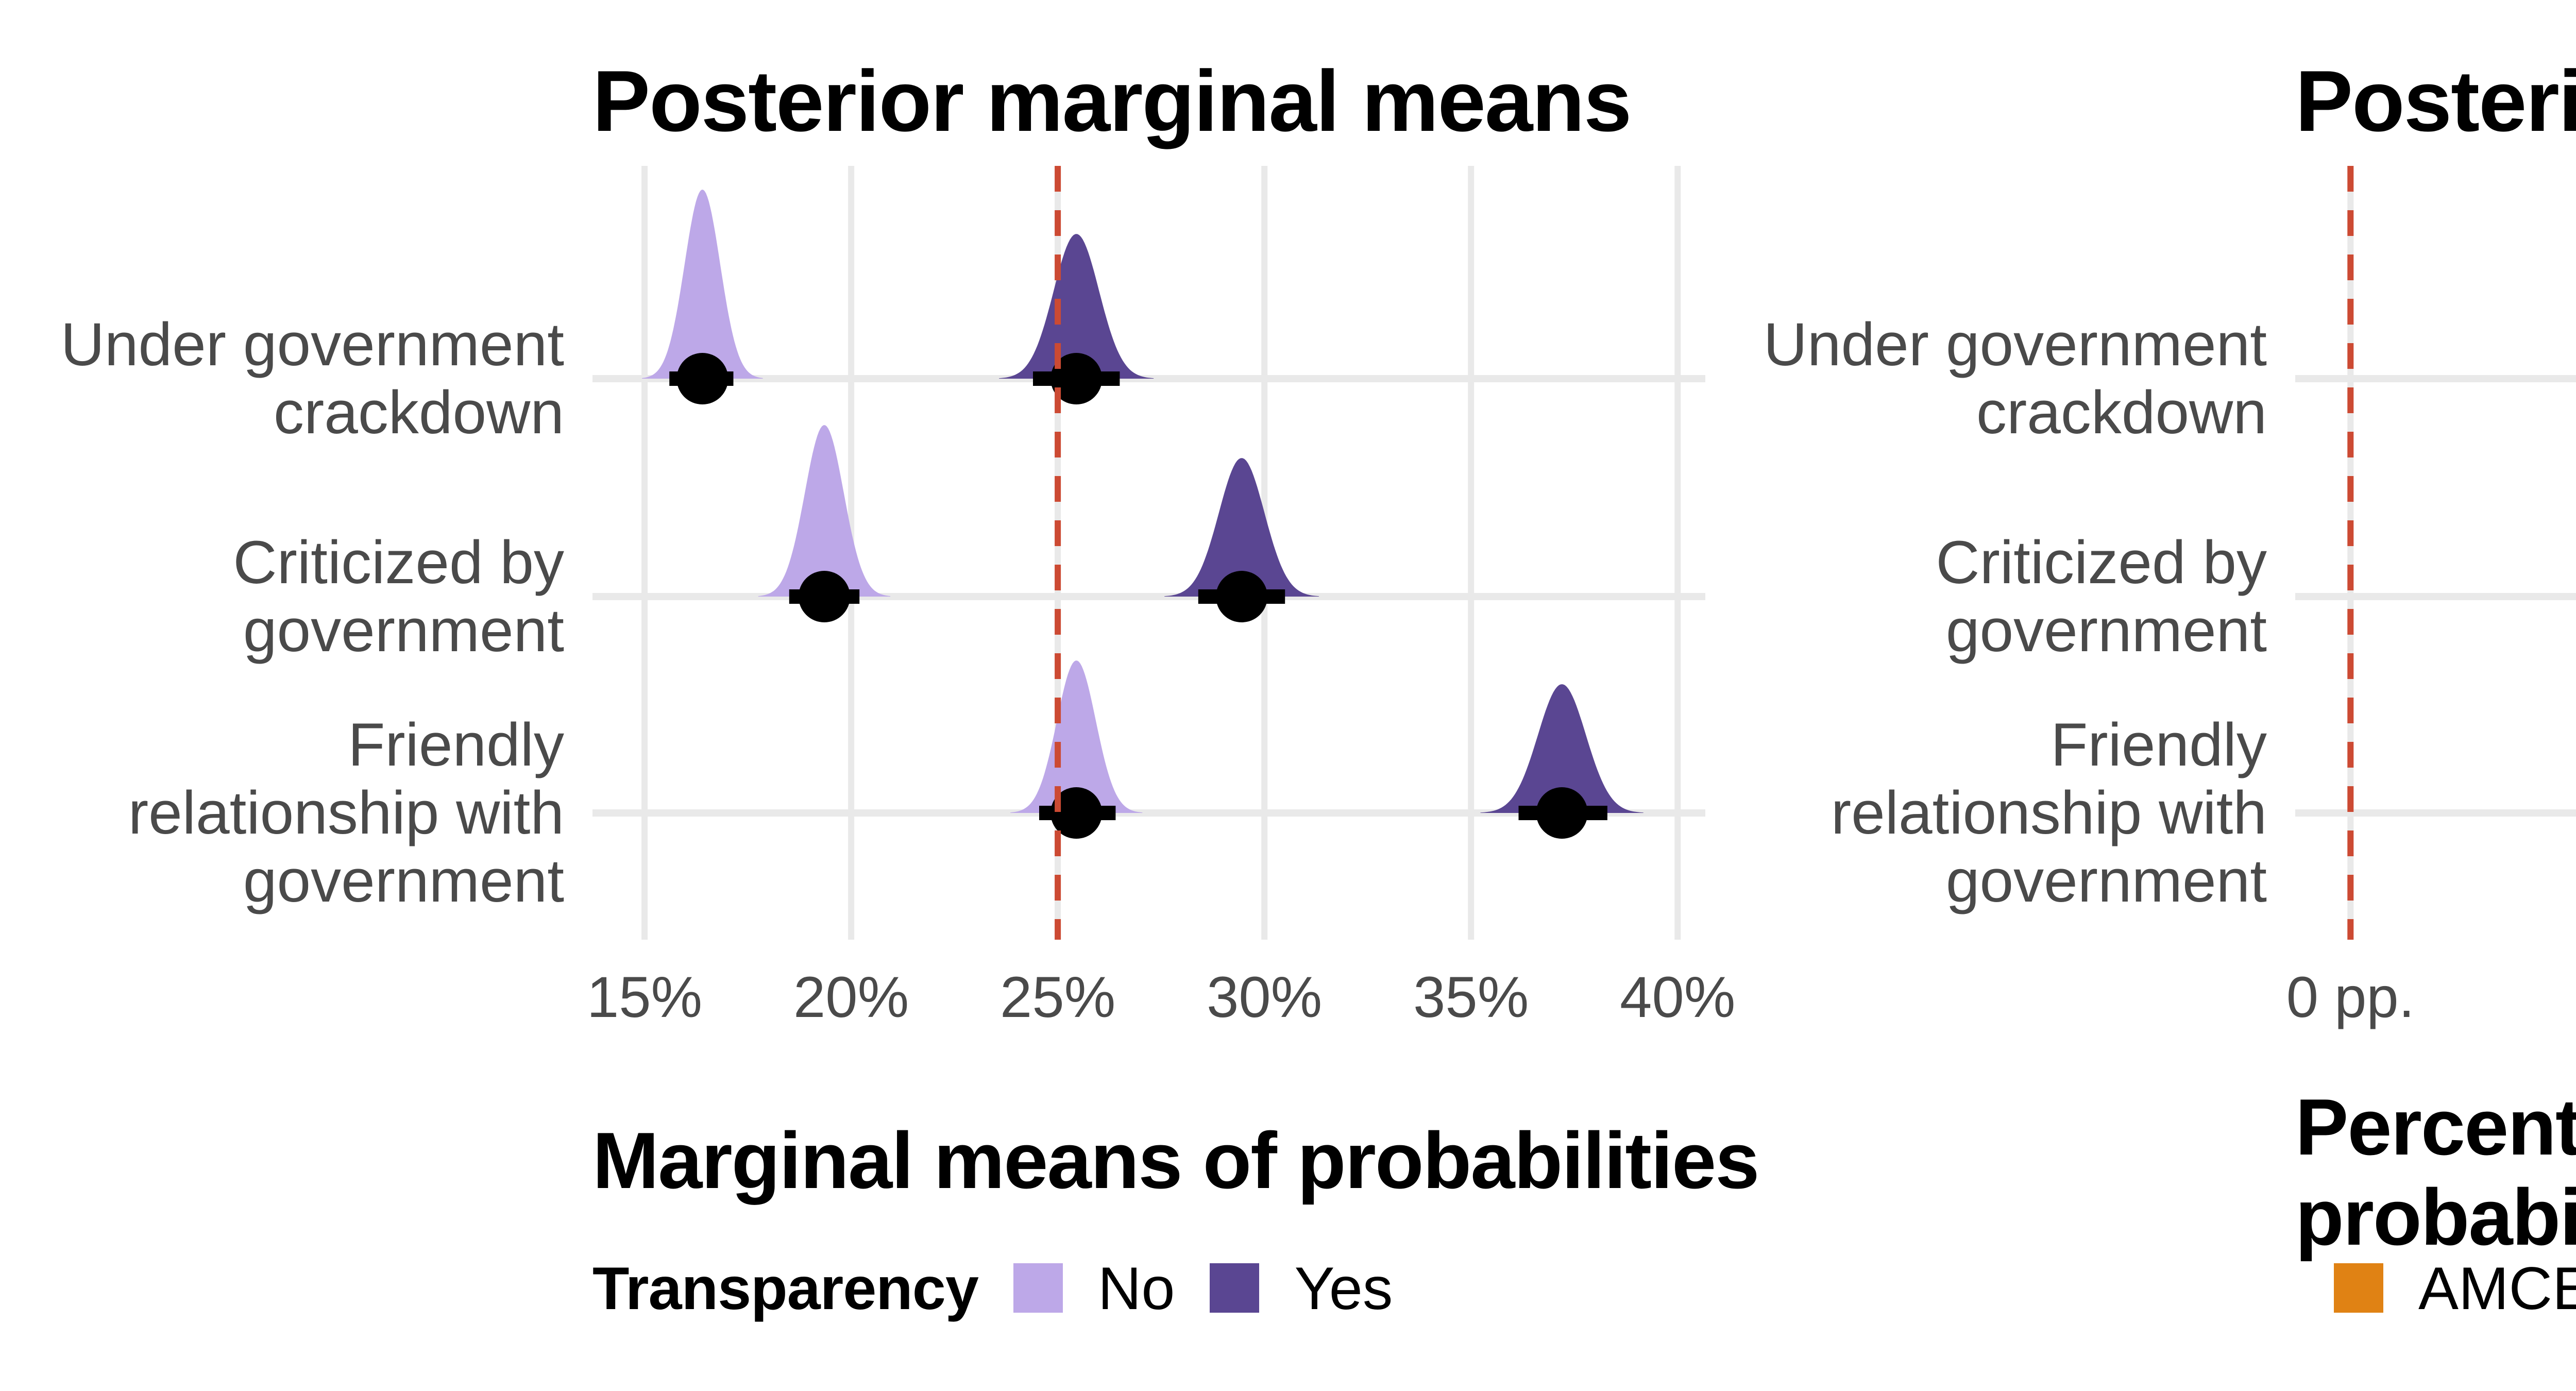 The image size is (2576, 1391). What do you see at coordinates (1343, 1288) in the screenshot?
I see `legend-label-yes: Yes` at bounding box center [1343, 1288].